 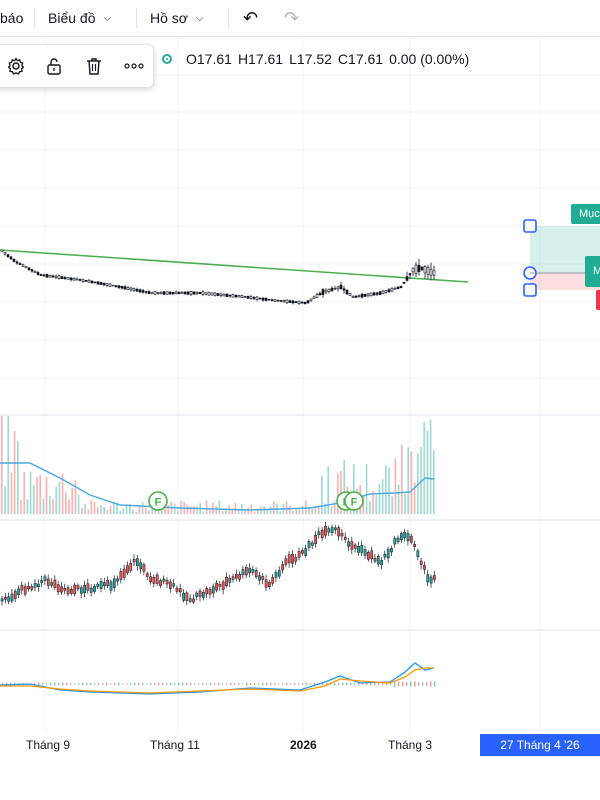 I want to click on redo-icon: ↷, so click(x=292, y=17).